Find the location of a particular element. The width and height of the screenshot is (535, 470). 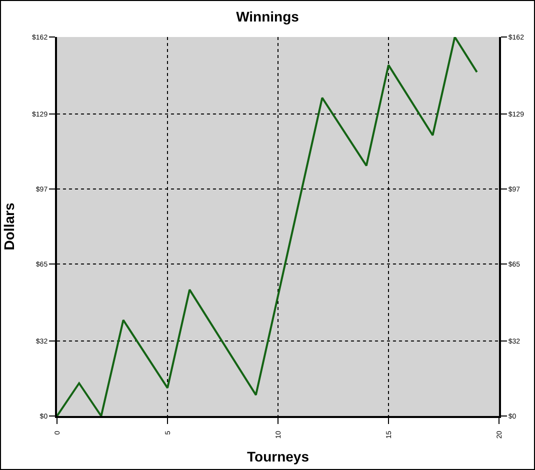

y-axis-title: Dollars is located at coordinates (9, 226).